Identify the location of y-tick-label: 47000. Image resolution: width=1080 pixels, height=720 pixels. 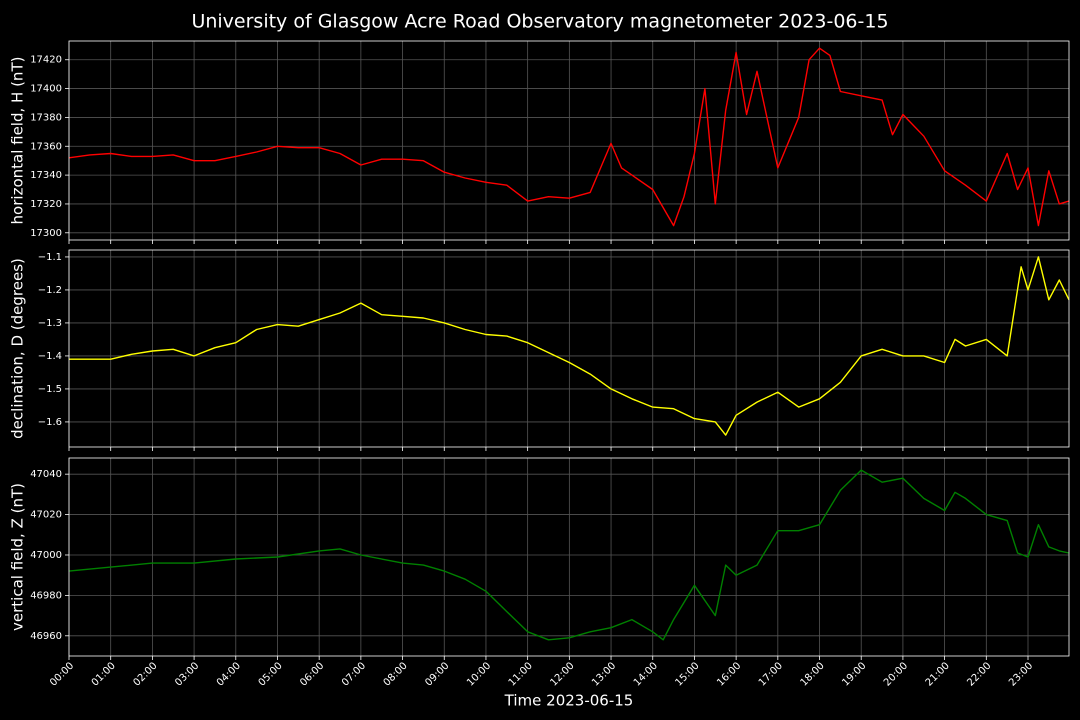
(46, 555).